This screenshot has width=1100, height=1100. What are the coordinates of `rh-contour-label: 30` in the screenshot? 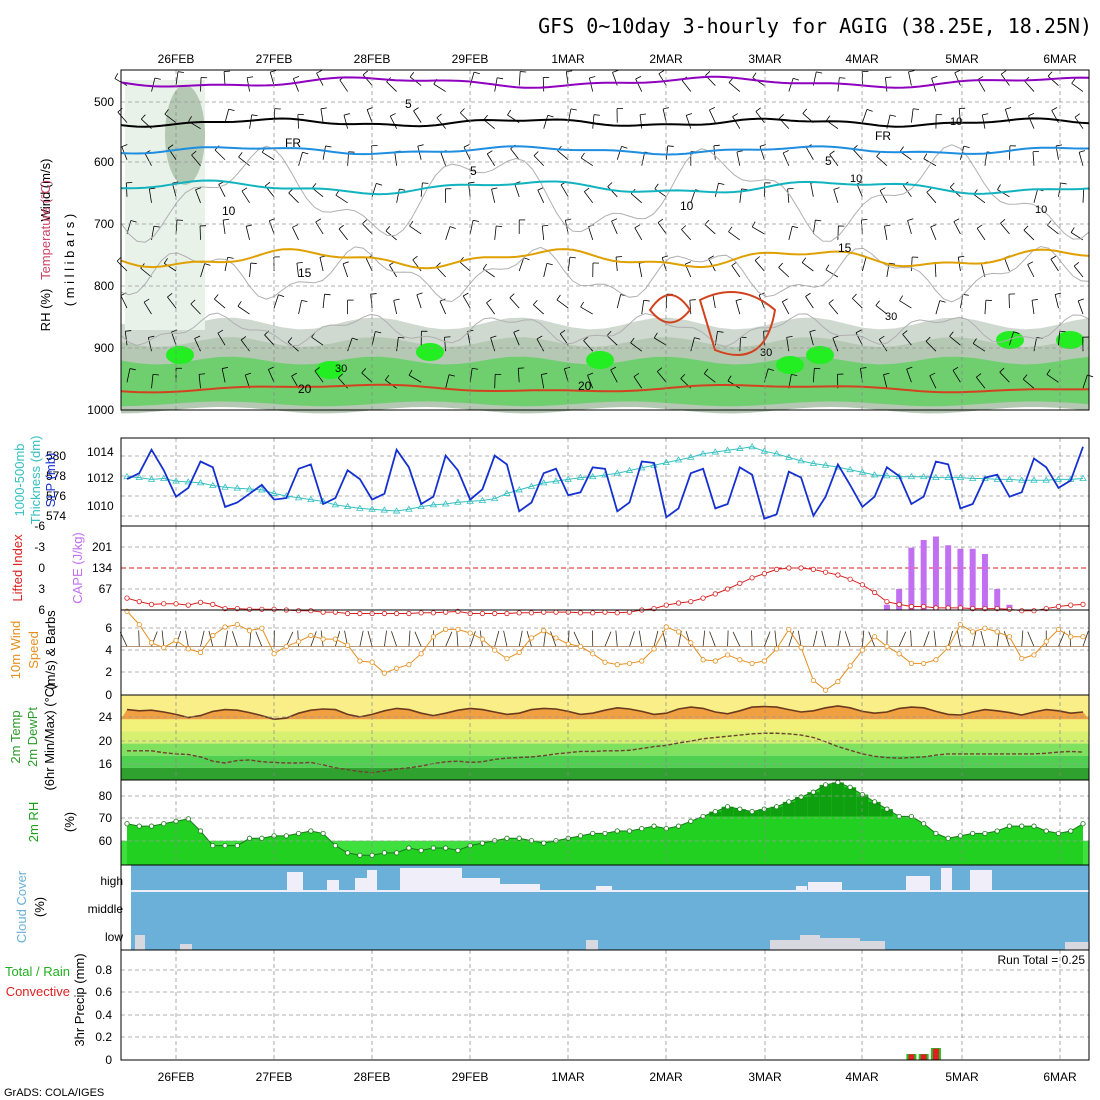 It's located at (891, 317).